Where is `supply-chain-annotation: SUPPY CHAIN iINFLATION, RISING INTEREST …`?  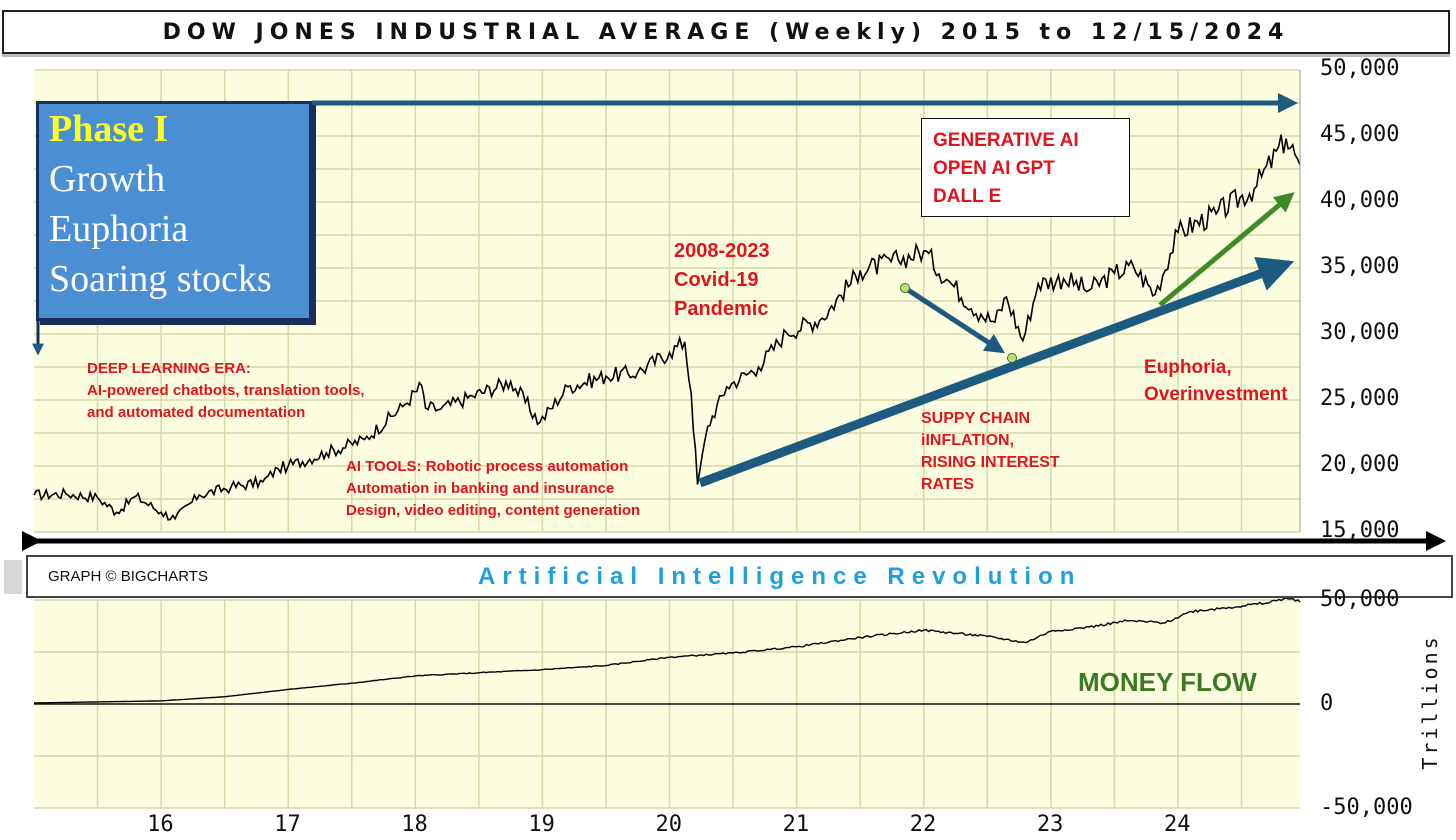
supply-chain-annotation: SUPPY CHAIN iINFLATION, RISING INTEREST … is located at coordinates (990, 452).